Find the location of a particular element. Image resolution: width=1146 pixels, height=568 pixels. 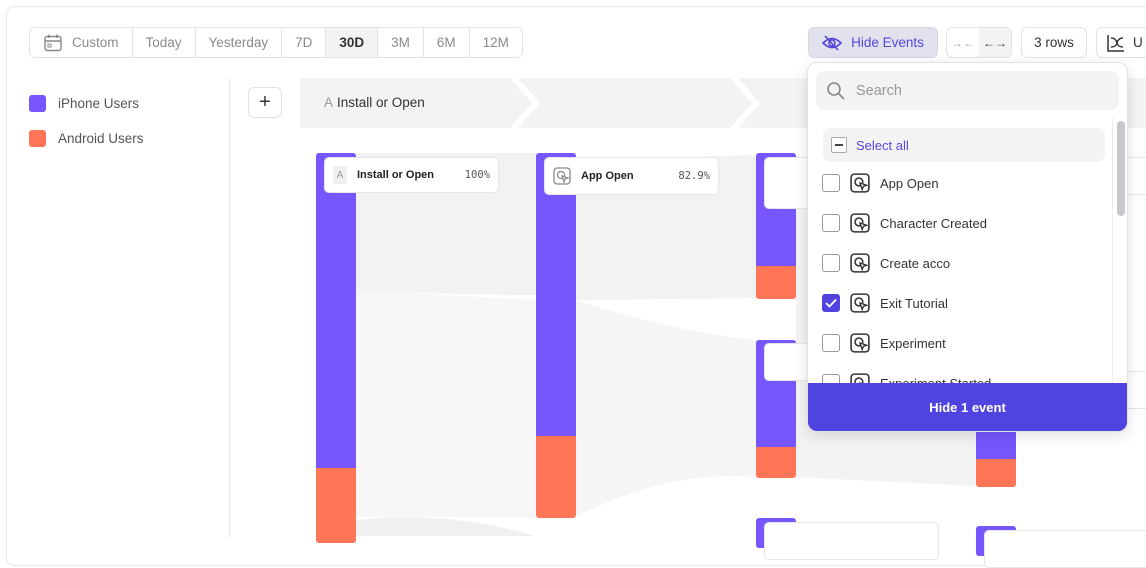

date-today: Today is located at coordinates (164, 42).